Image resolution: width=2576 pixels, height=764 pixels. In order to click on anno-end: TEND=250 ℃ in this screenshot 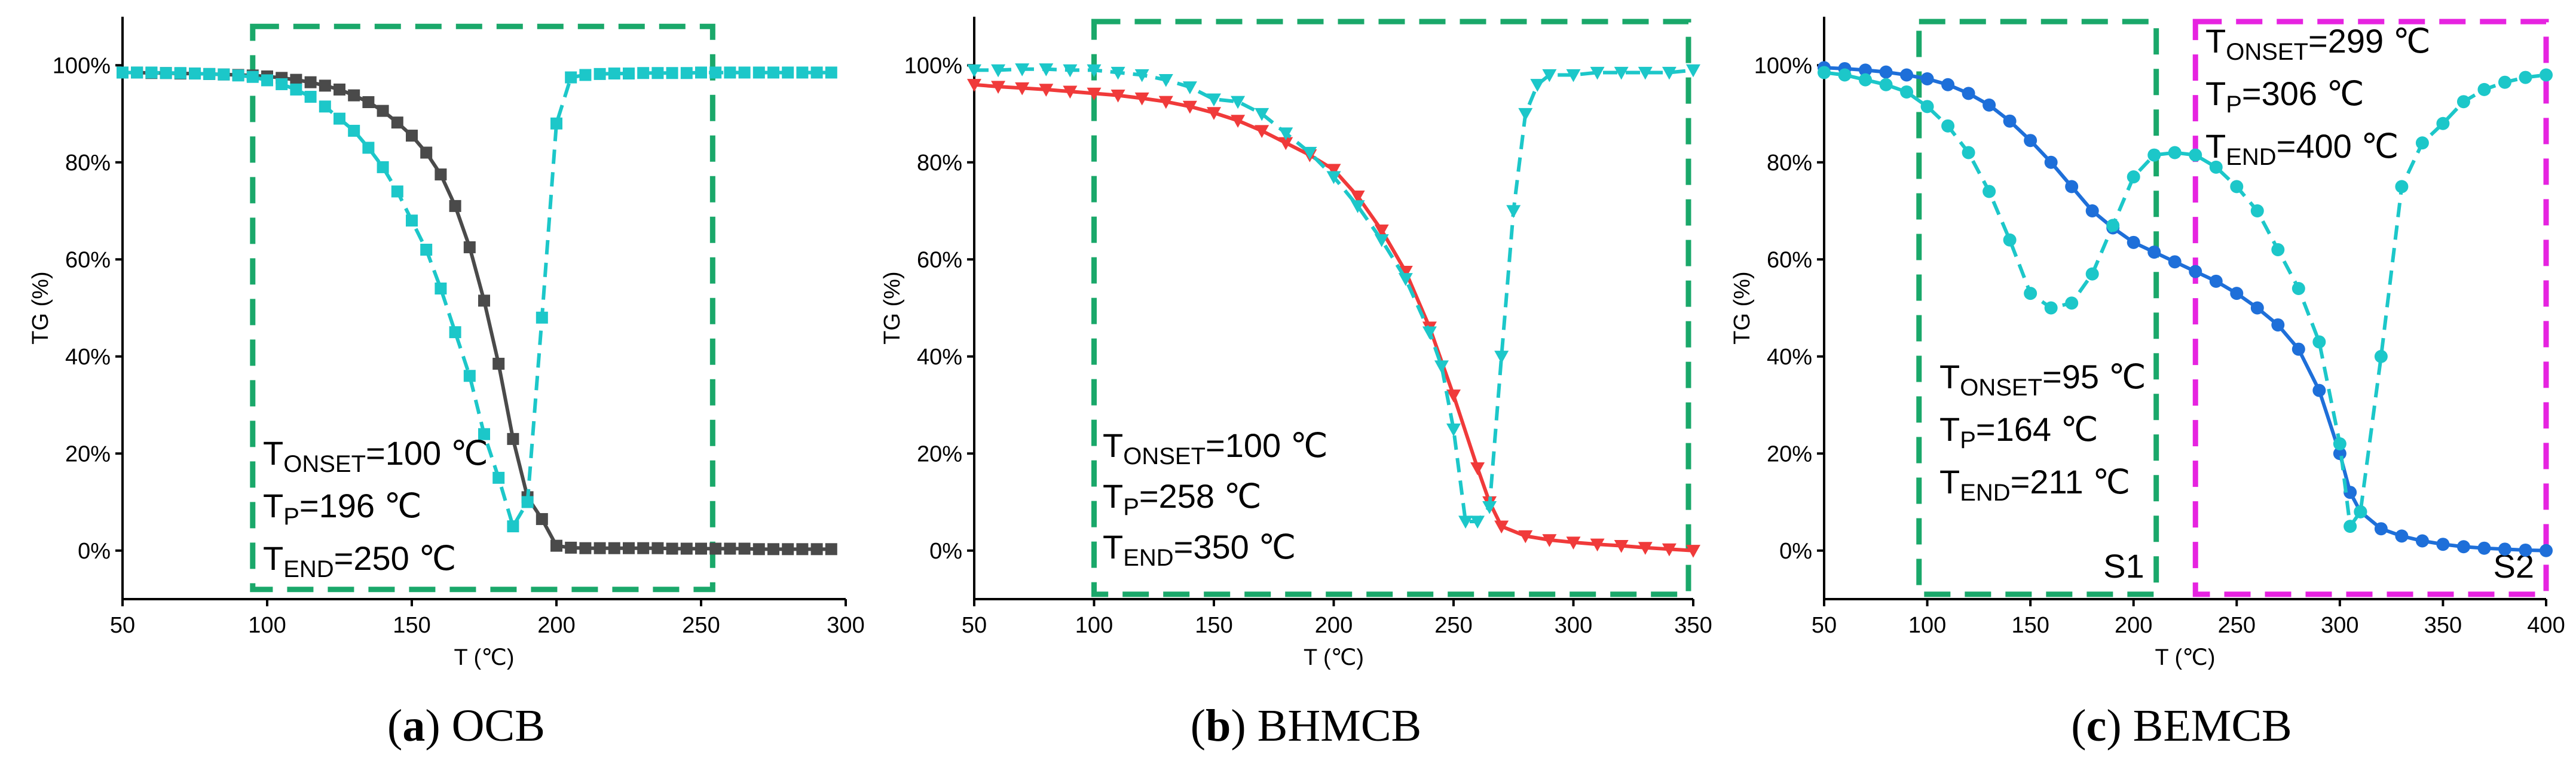, I will do `click(359, 560)`.